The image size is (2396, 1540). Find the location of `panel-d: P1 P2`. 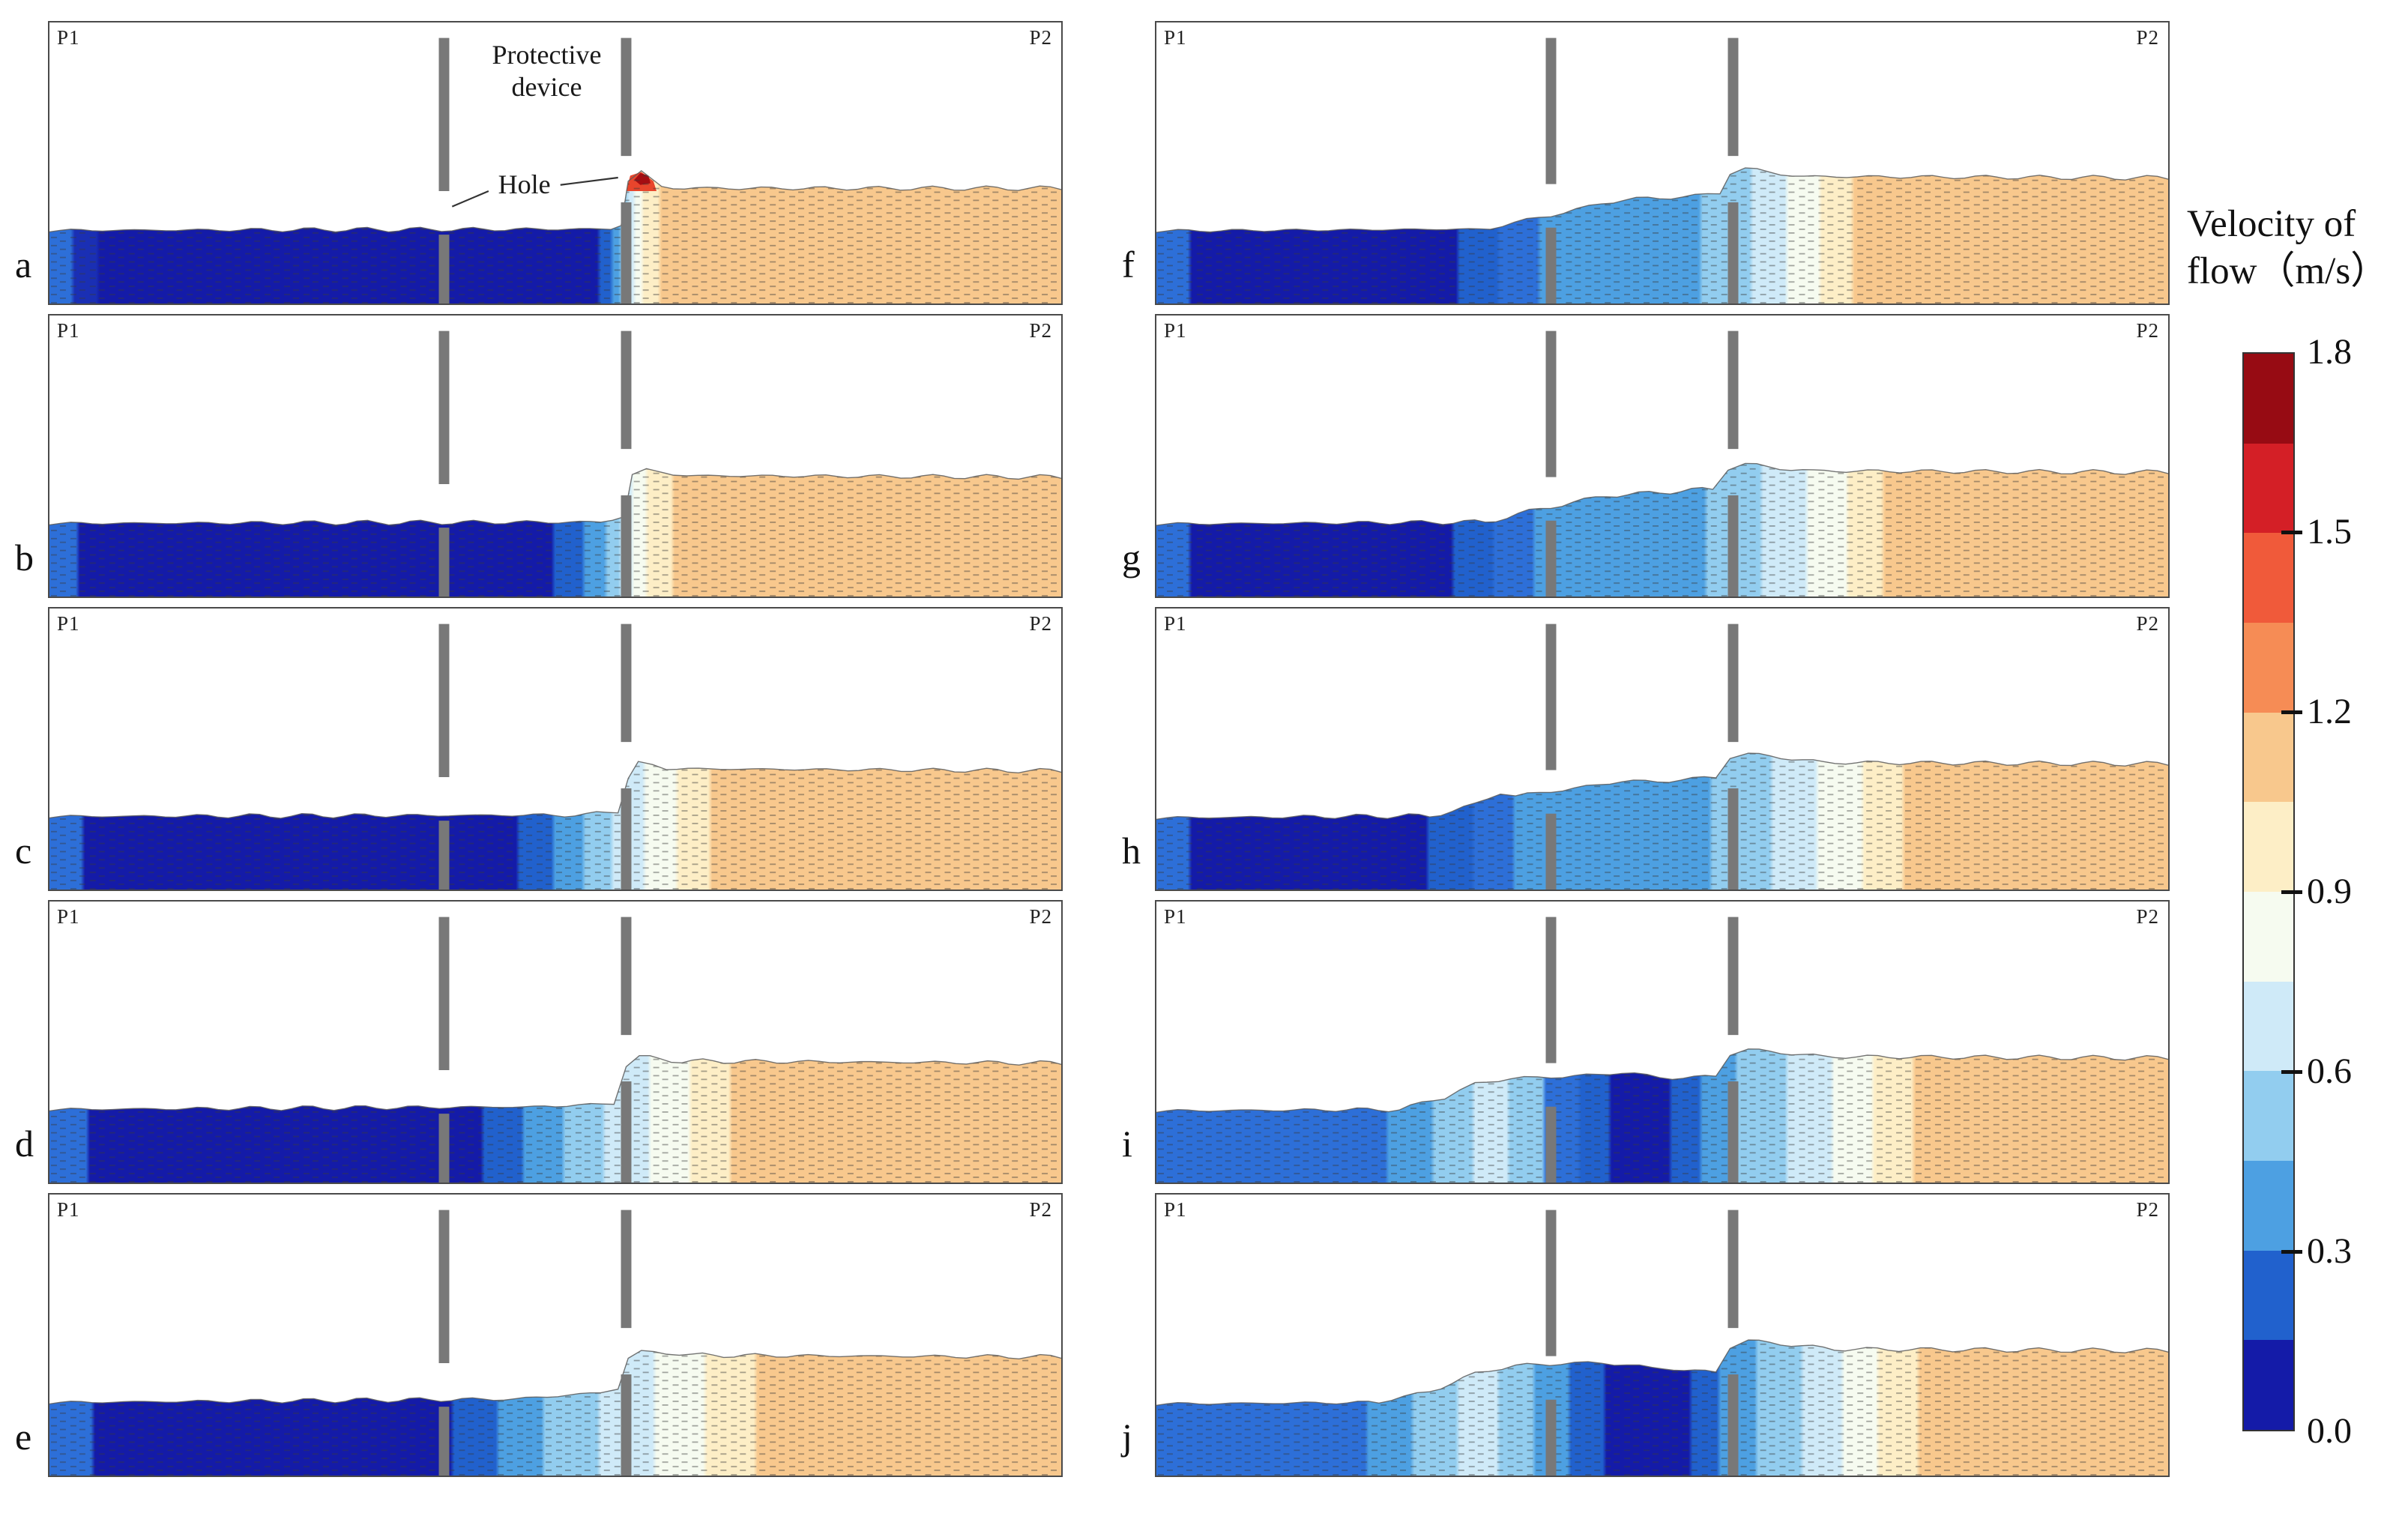

panel-d: P1 P2 is located at coordinates (555, 1042).